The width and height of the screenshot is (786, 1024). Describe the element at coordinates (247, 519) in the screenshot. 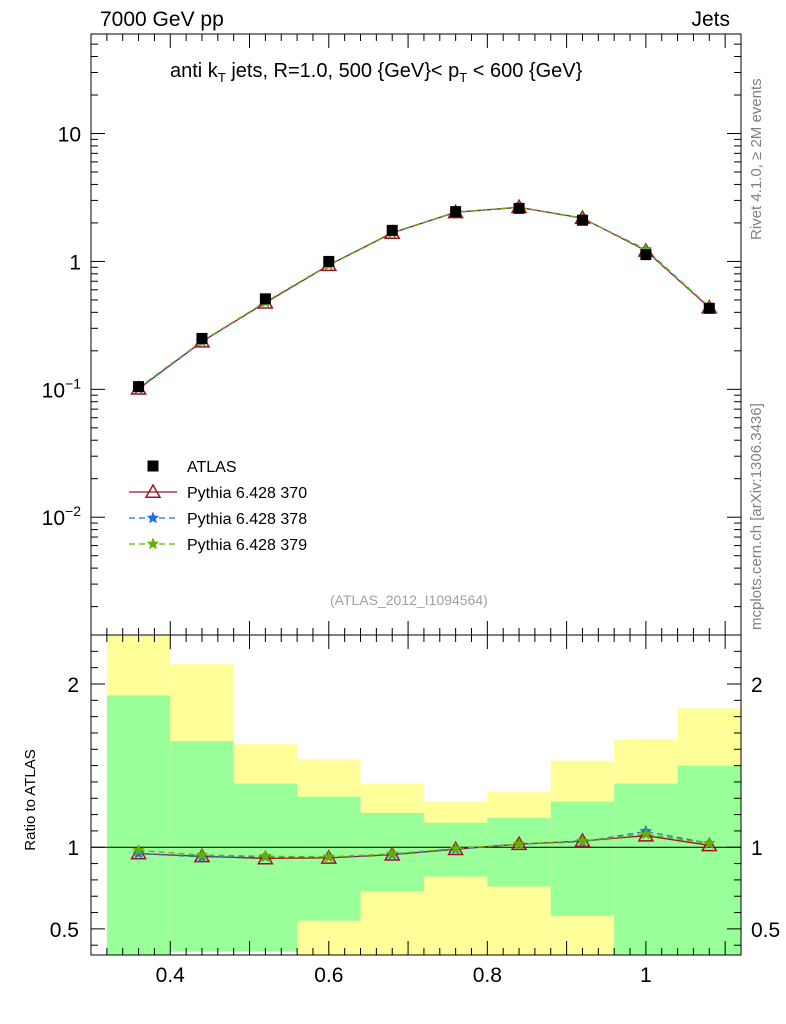

I see `legend-entry-label: Pythia 6.428 378` at that location.